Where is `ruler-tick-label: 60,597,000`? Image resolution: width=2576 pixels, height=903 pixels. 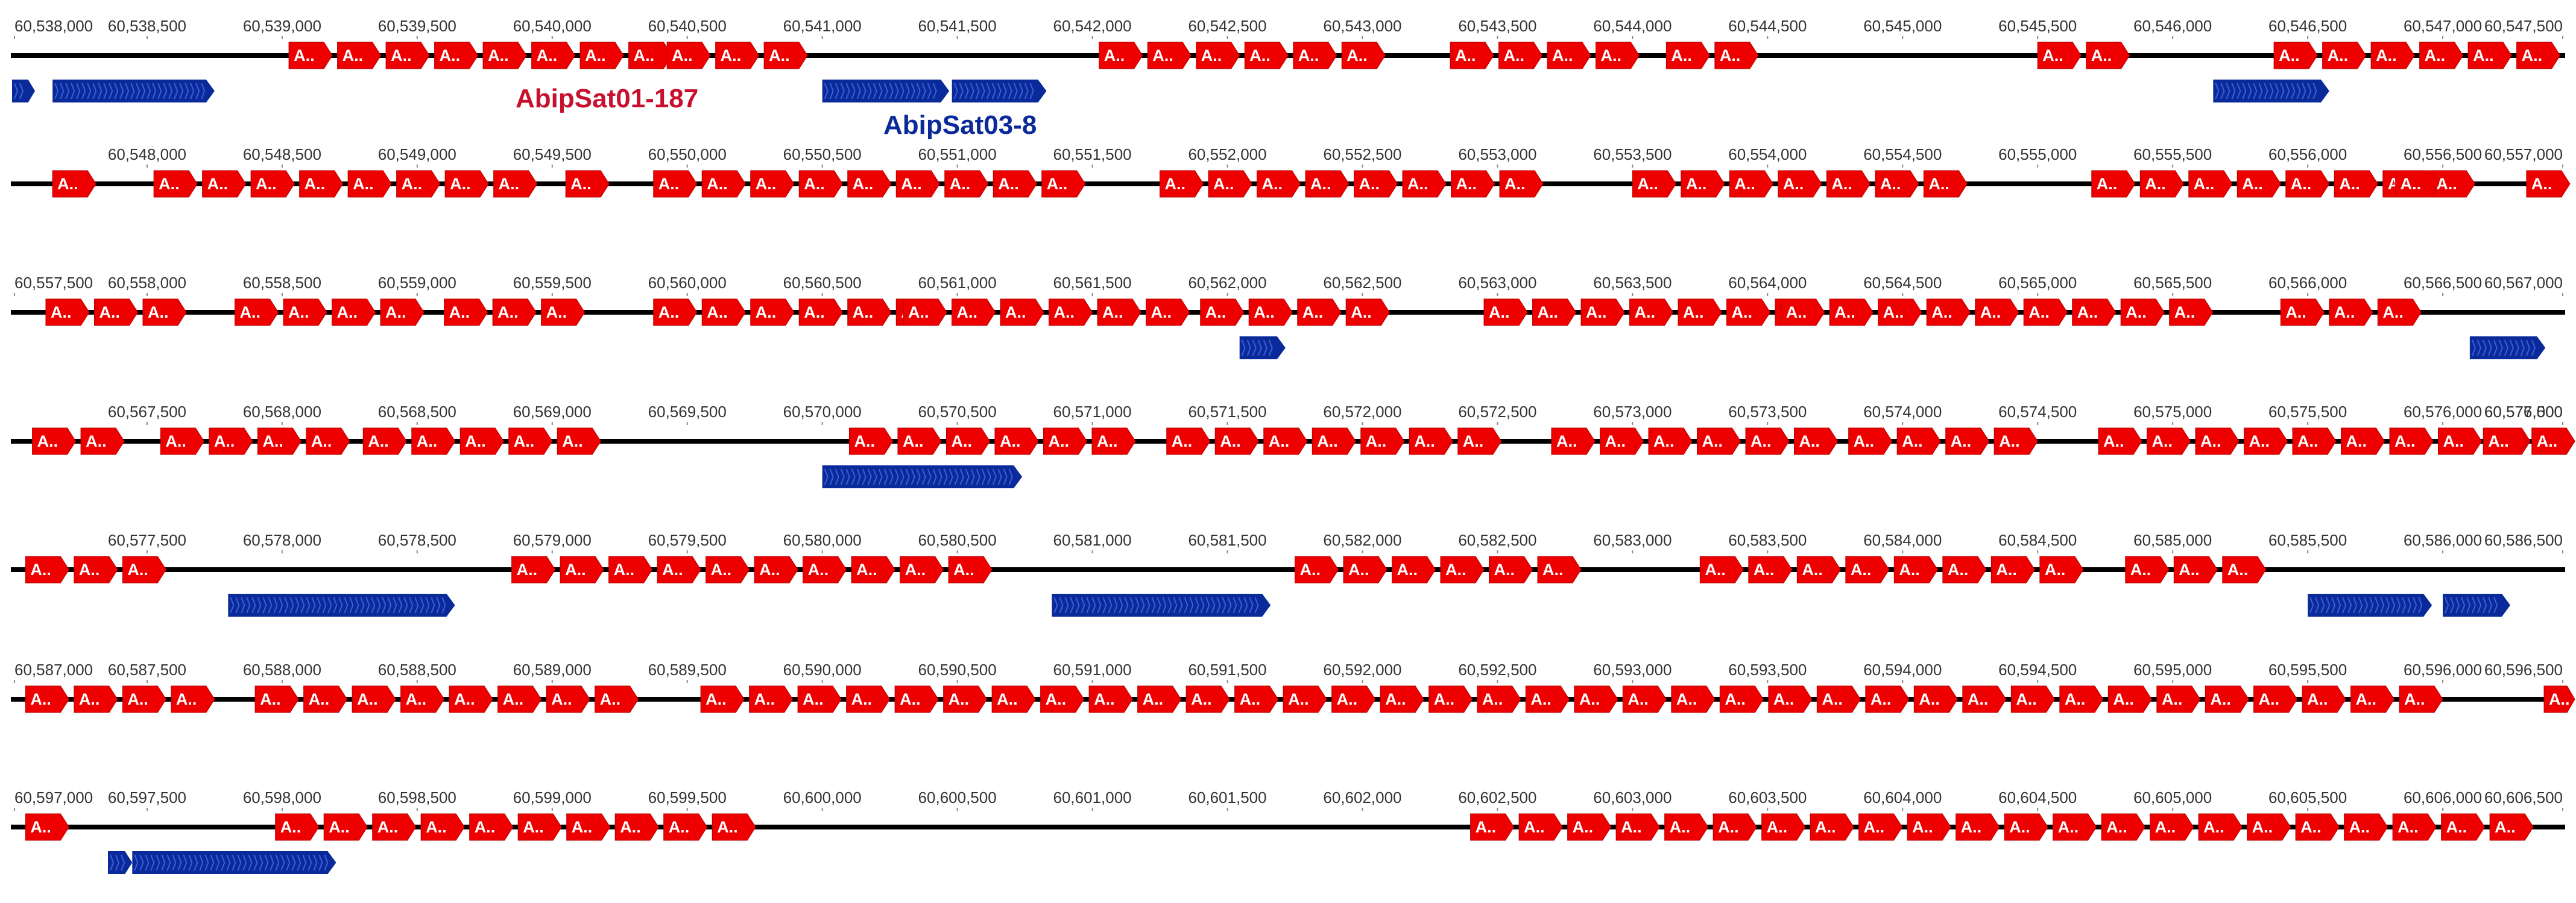 ruler-tick-label: 60,597,000 is located at coordinates (53, 797).